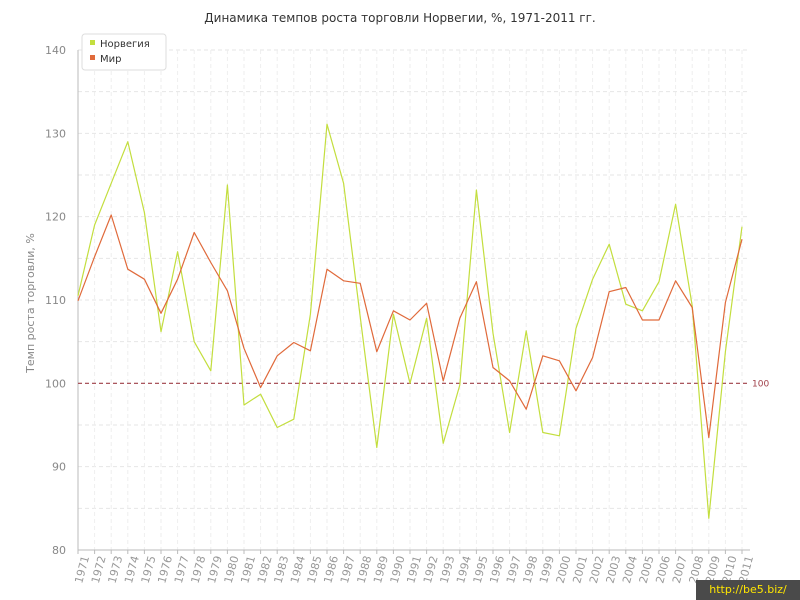 The width and height of the screenshot is (800, 600). Describe the element at coordinates (59, 550) in the screenshot. I see `y-tick-label: 80` at that location.